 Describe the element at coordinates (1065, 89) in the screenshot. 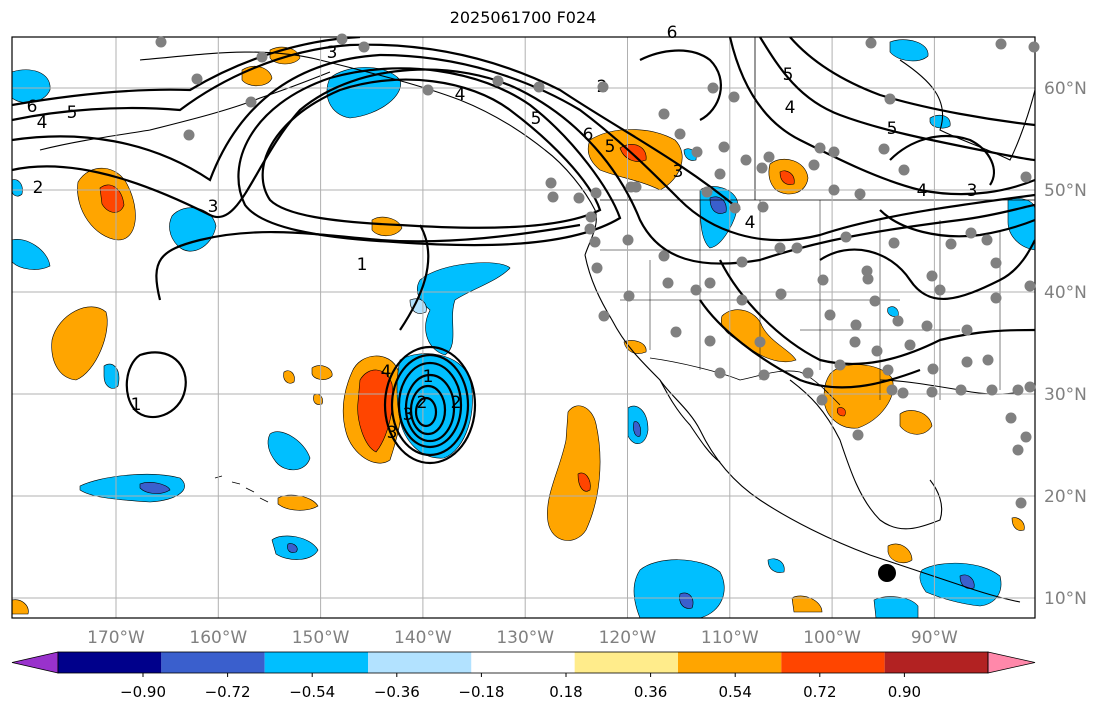

I see `lat-tick-label: 60°N` at that location.